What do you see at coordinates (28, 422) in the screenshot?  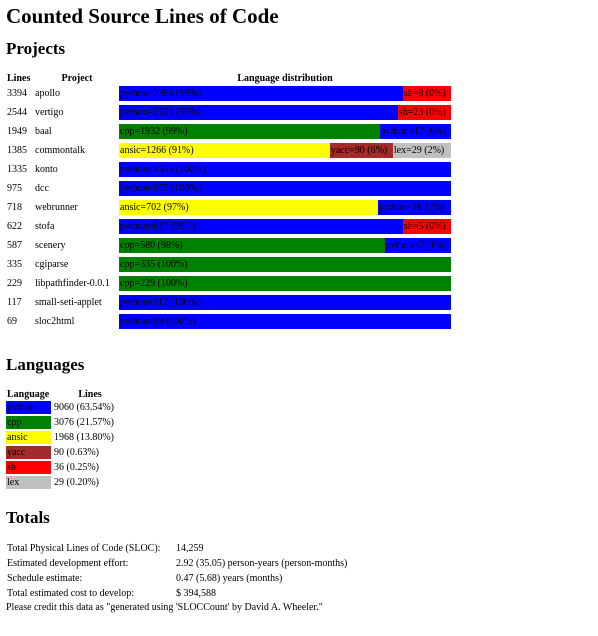 I see `language-swatch-cpp: cpp` at bounding box center [28, 422].